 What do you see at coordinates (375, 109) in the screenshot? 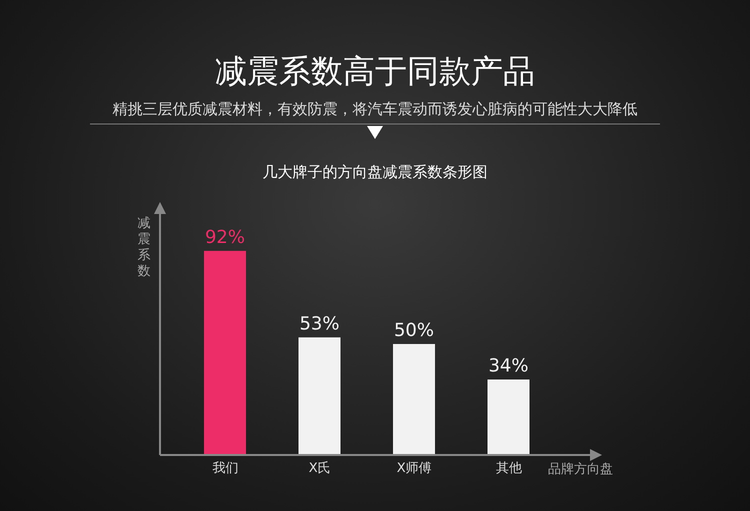
I see `chart-subtitle: 精挑三层优质减震材料，有效防震，将汽车震动而诱发心脏病的可能性大大降低` at bounding box center [375, 109].